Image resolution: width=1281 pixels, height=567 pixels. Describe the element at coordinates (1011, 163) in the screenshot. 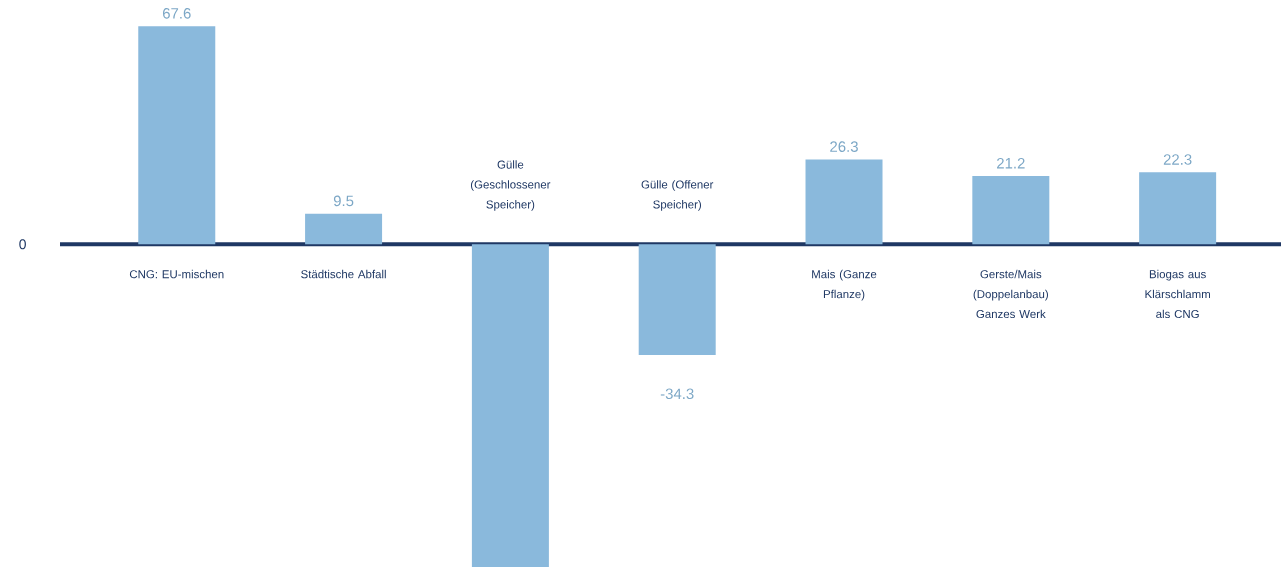

I see `data-label: 21.2` at that location.